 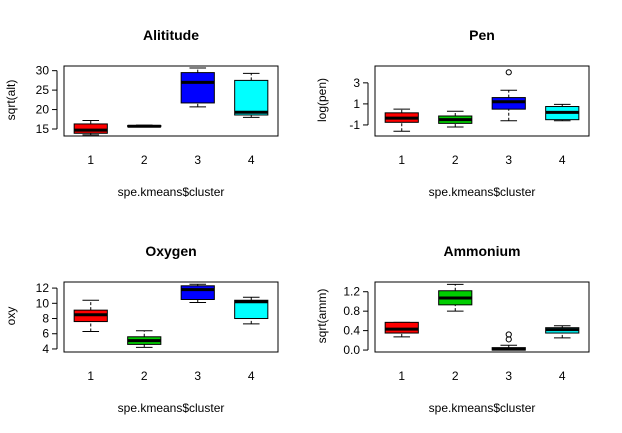 I want to click on y-tick-label: 25, so click(x=43, y=90).